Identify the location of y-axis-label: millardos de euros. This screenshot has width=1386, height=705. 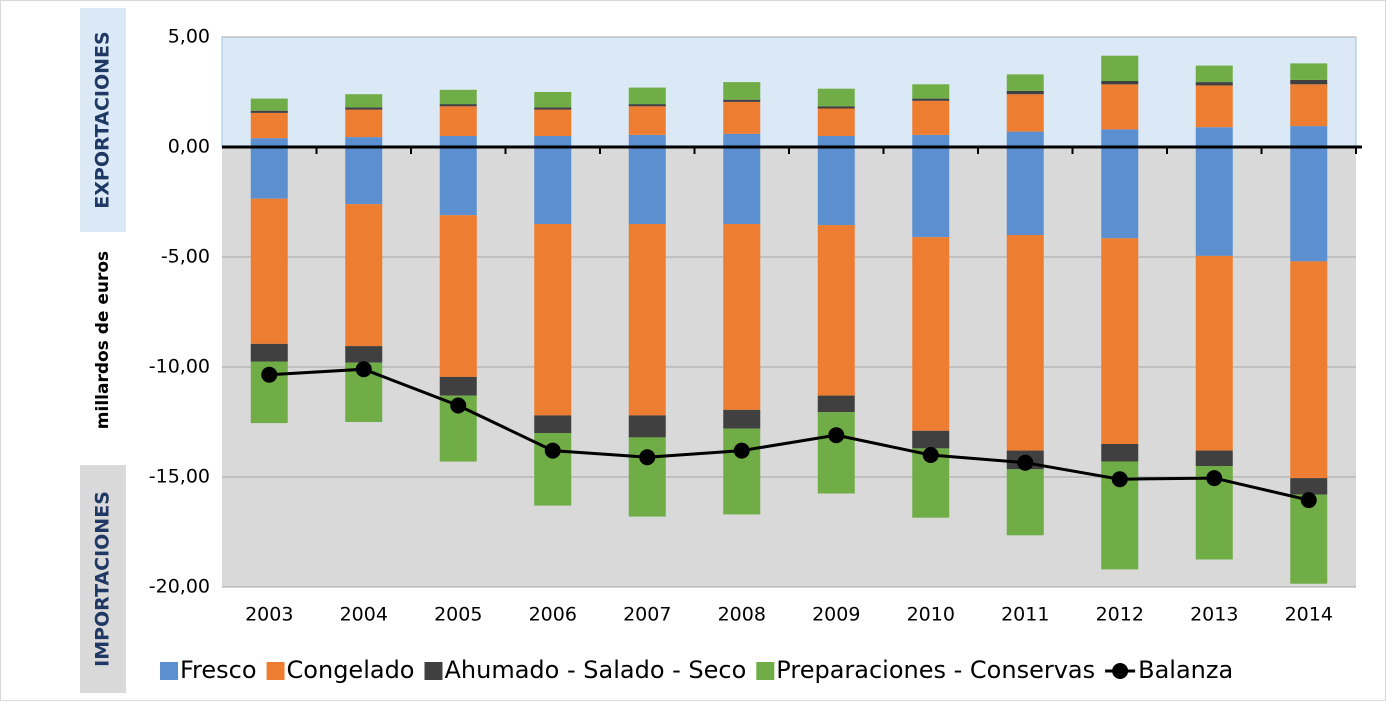
(103, 340).